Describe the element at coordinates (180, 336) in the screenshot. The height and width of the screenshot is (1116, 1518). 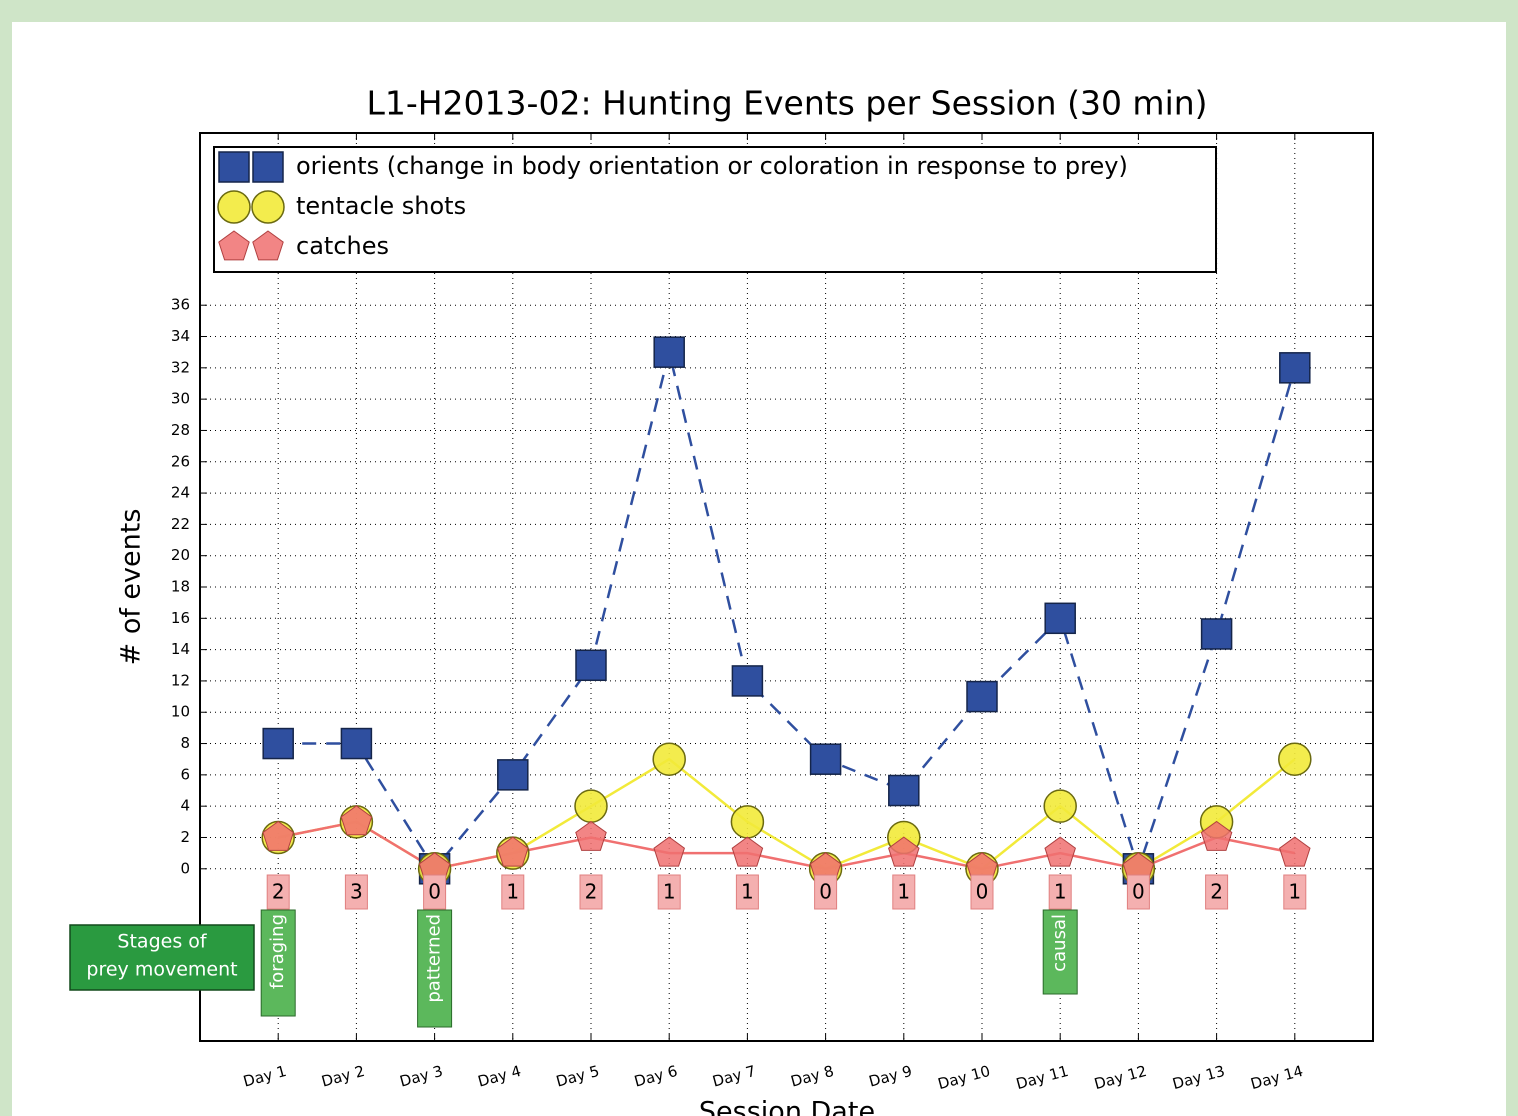
I see `y-tick-label: 34` at that location.